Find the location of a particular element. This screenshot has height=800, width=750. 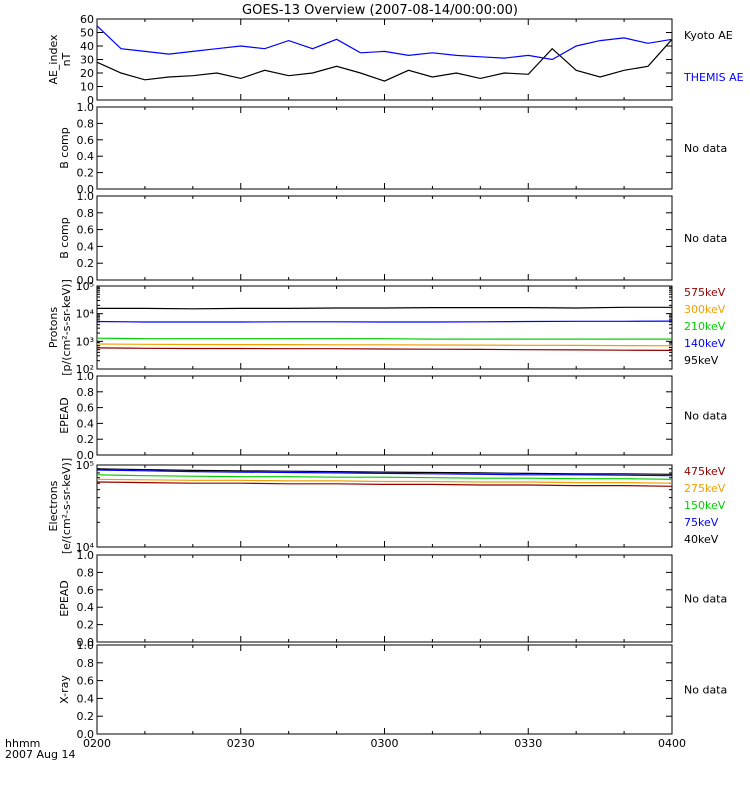

y-axis-label: AE_index is located at coordinates (53, 59).